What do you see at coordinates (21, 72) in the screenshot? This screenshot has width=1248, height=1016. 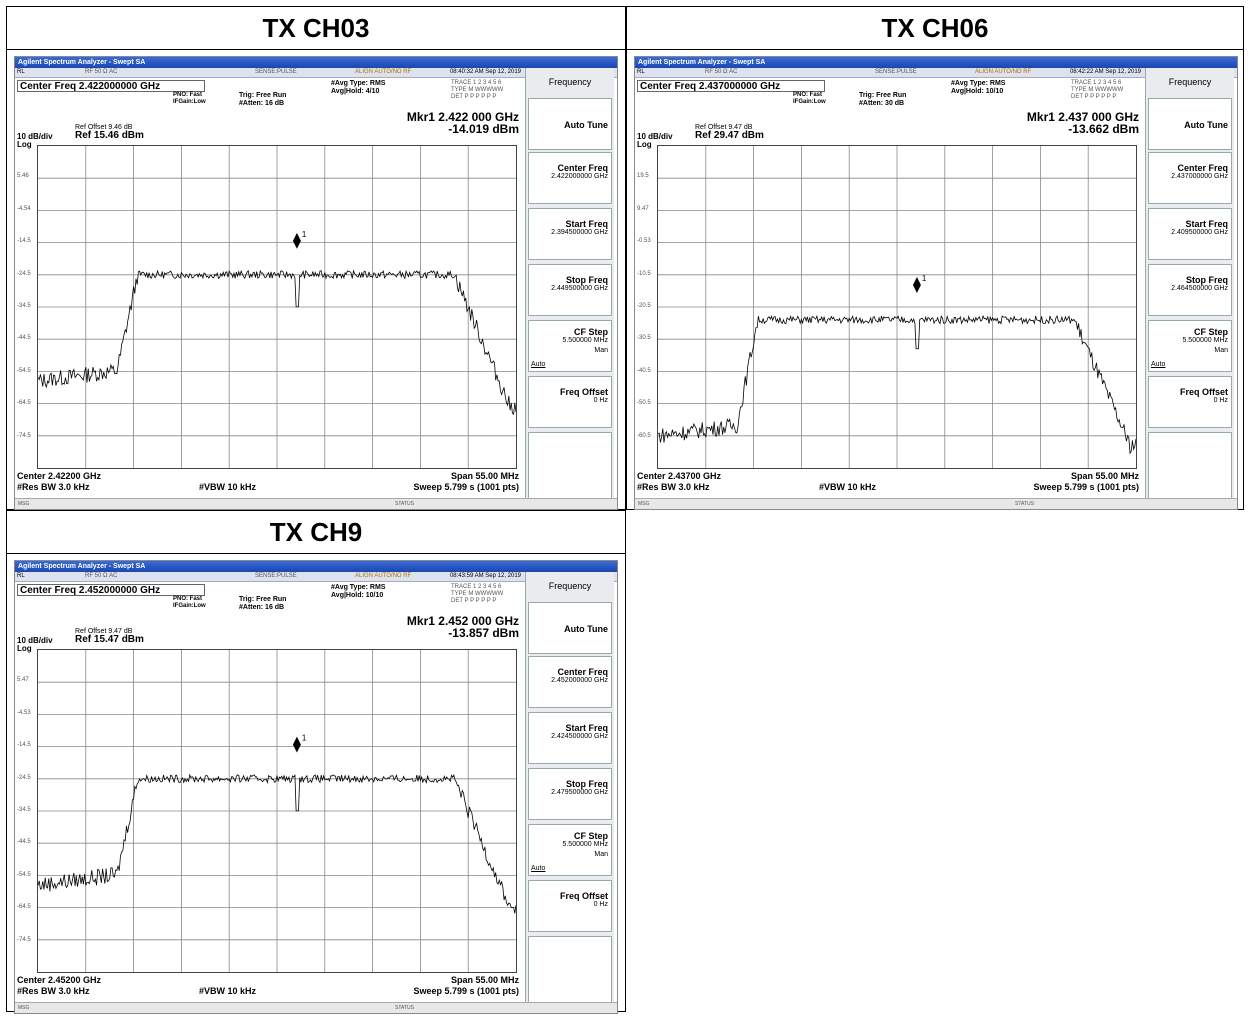 I see `rl-indicator: RL` at bounding box center [21, 72].